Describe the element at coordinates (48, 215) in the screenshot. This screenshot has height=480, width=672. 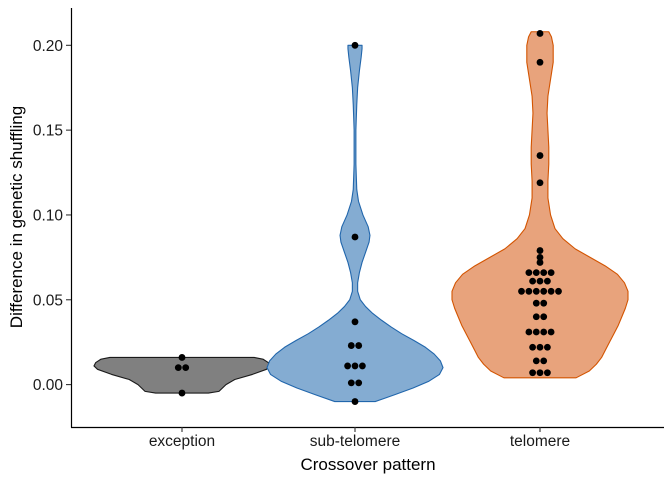
I see `y-tick-label: 0.10` at that location.